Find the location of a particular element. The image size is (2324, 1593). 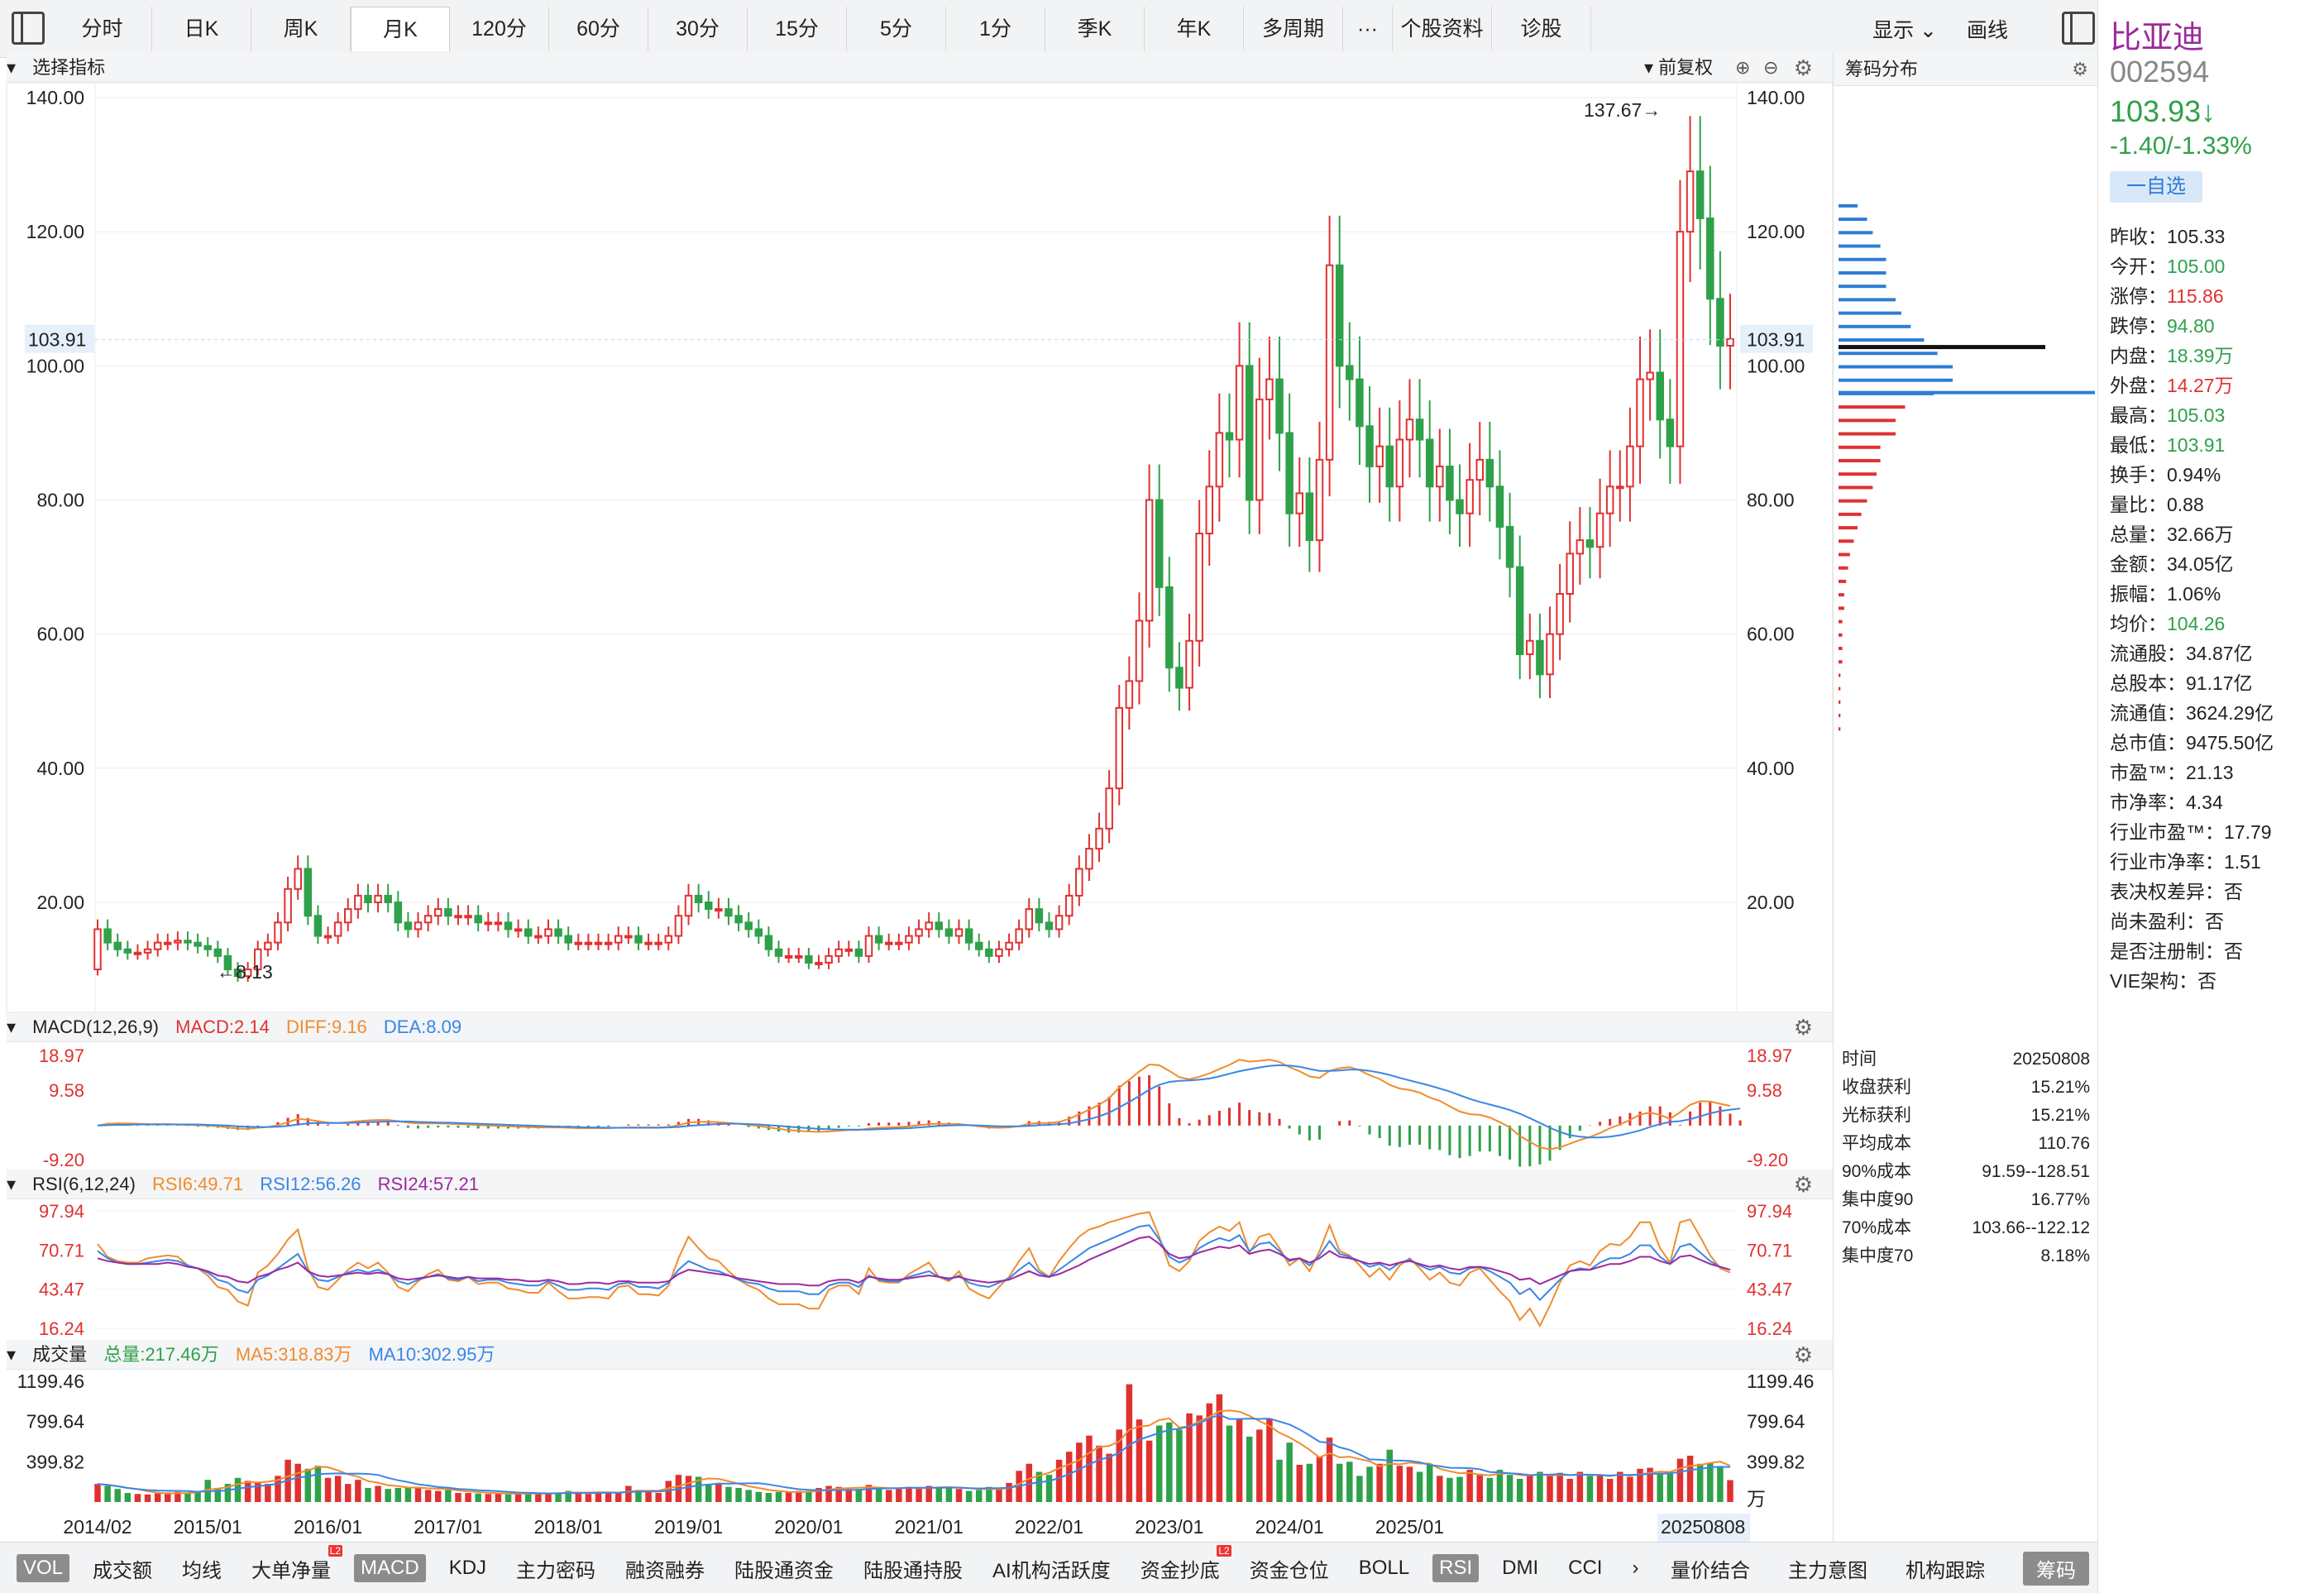

add-favorite-button: 一自选 is located at coordinates (2156, 187).